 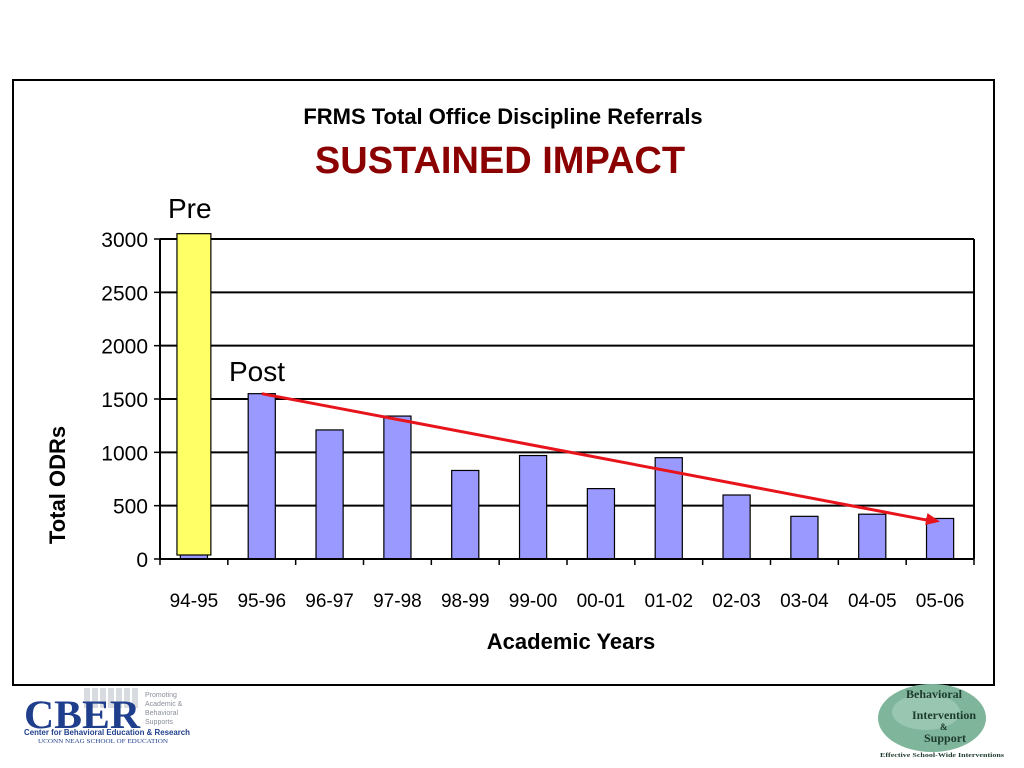 I want to click on x-tick-label: 00-01, so click(x=601, y=601).